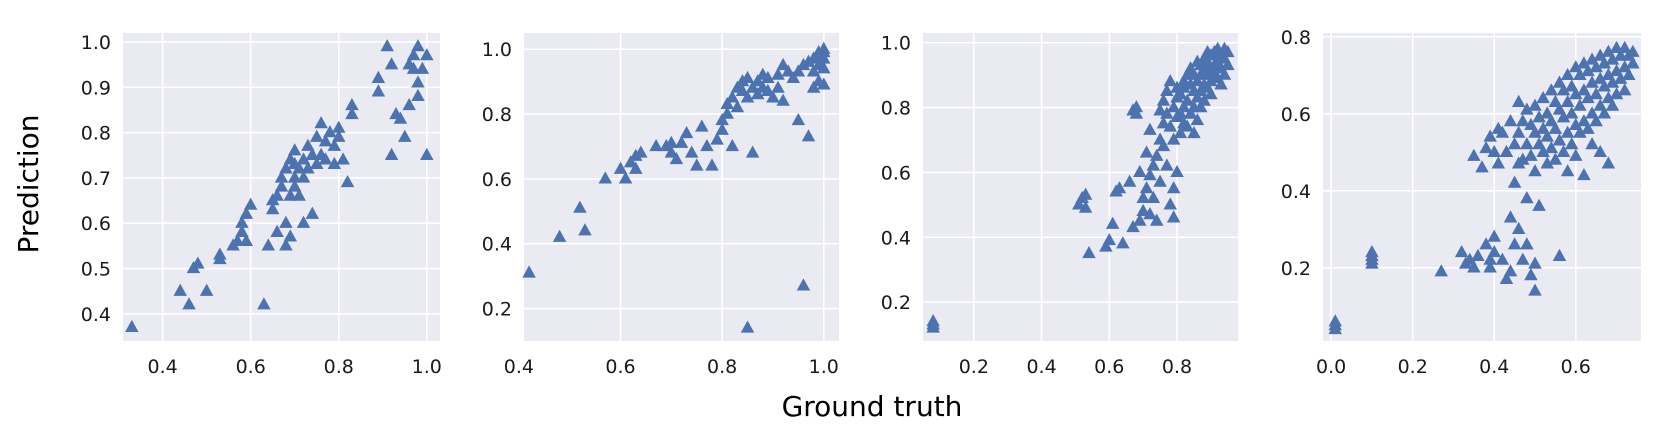 This screenshot has height=432, width=1661. Describe the element at coordinates (896, 173) in the screenshot. I see `y-tick-label: 0.6` at that location.